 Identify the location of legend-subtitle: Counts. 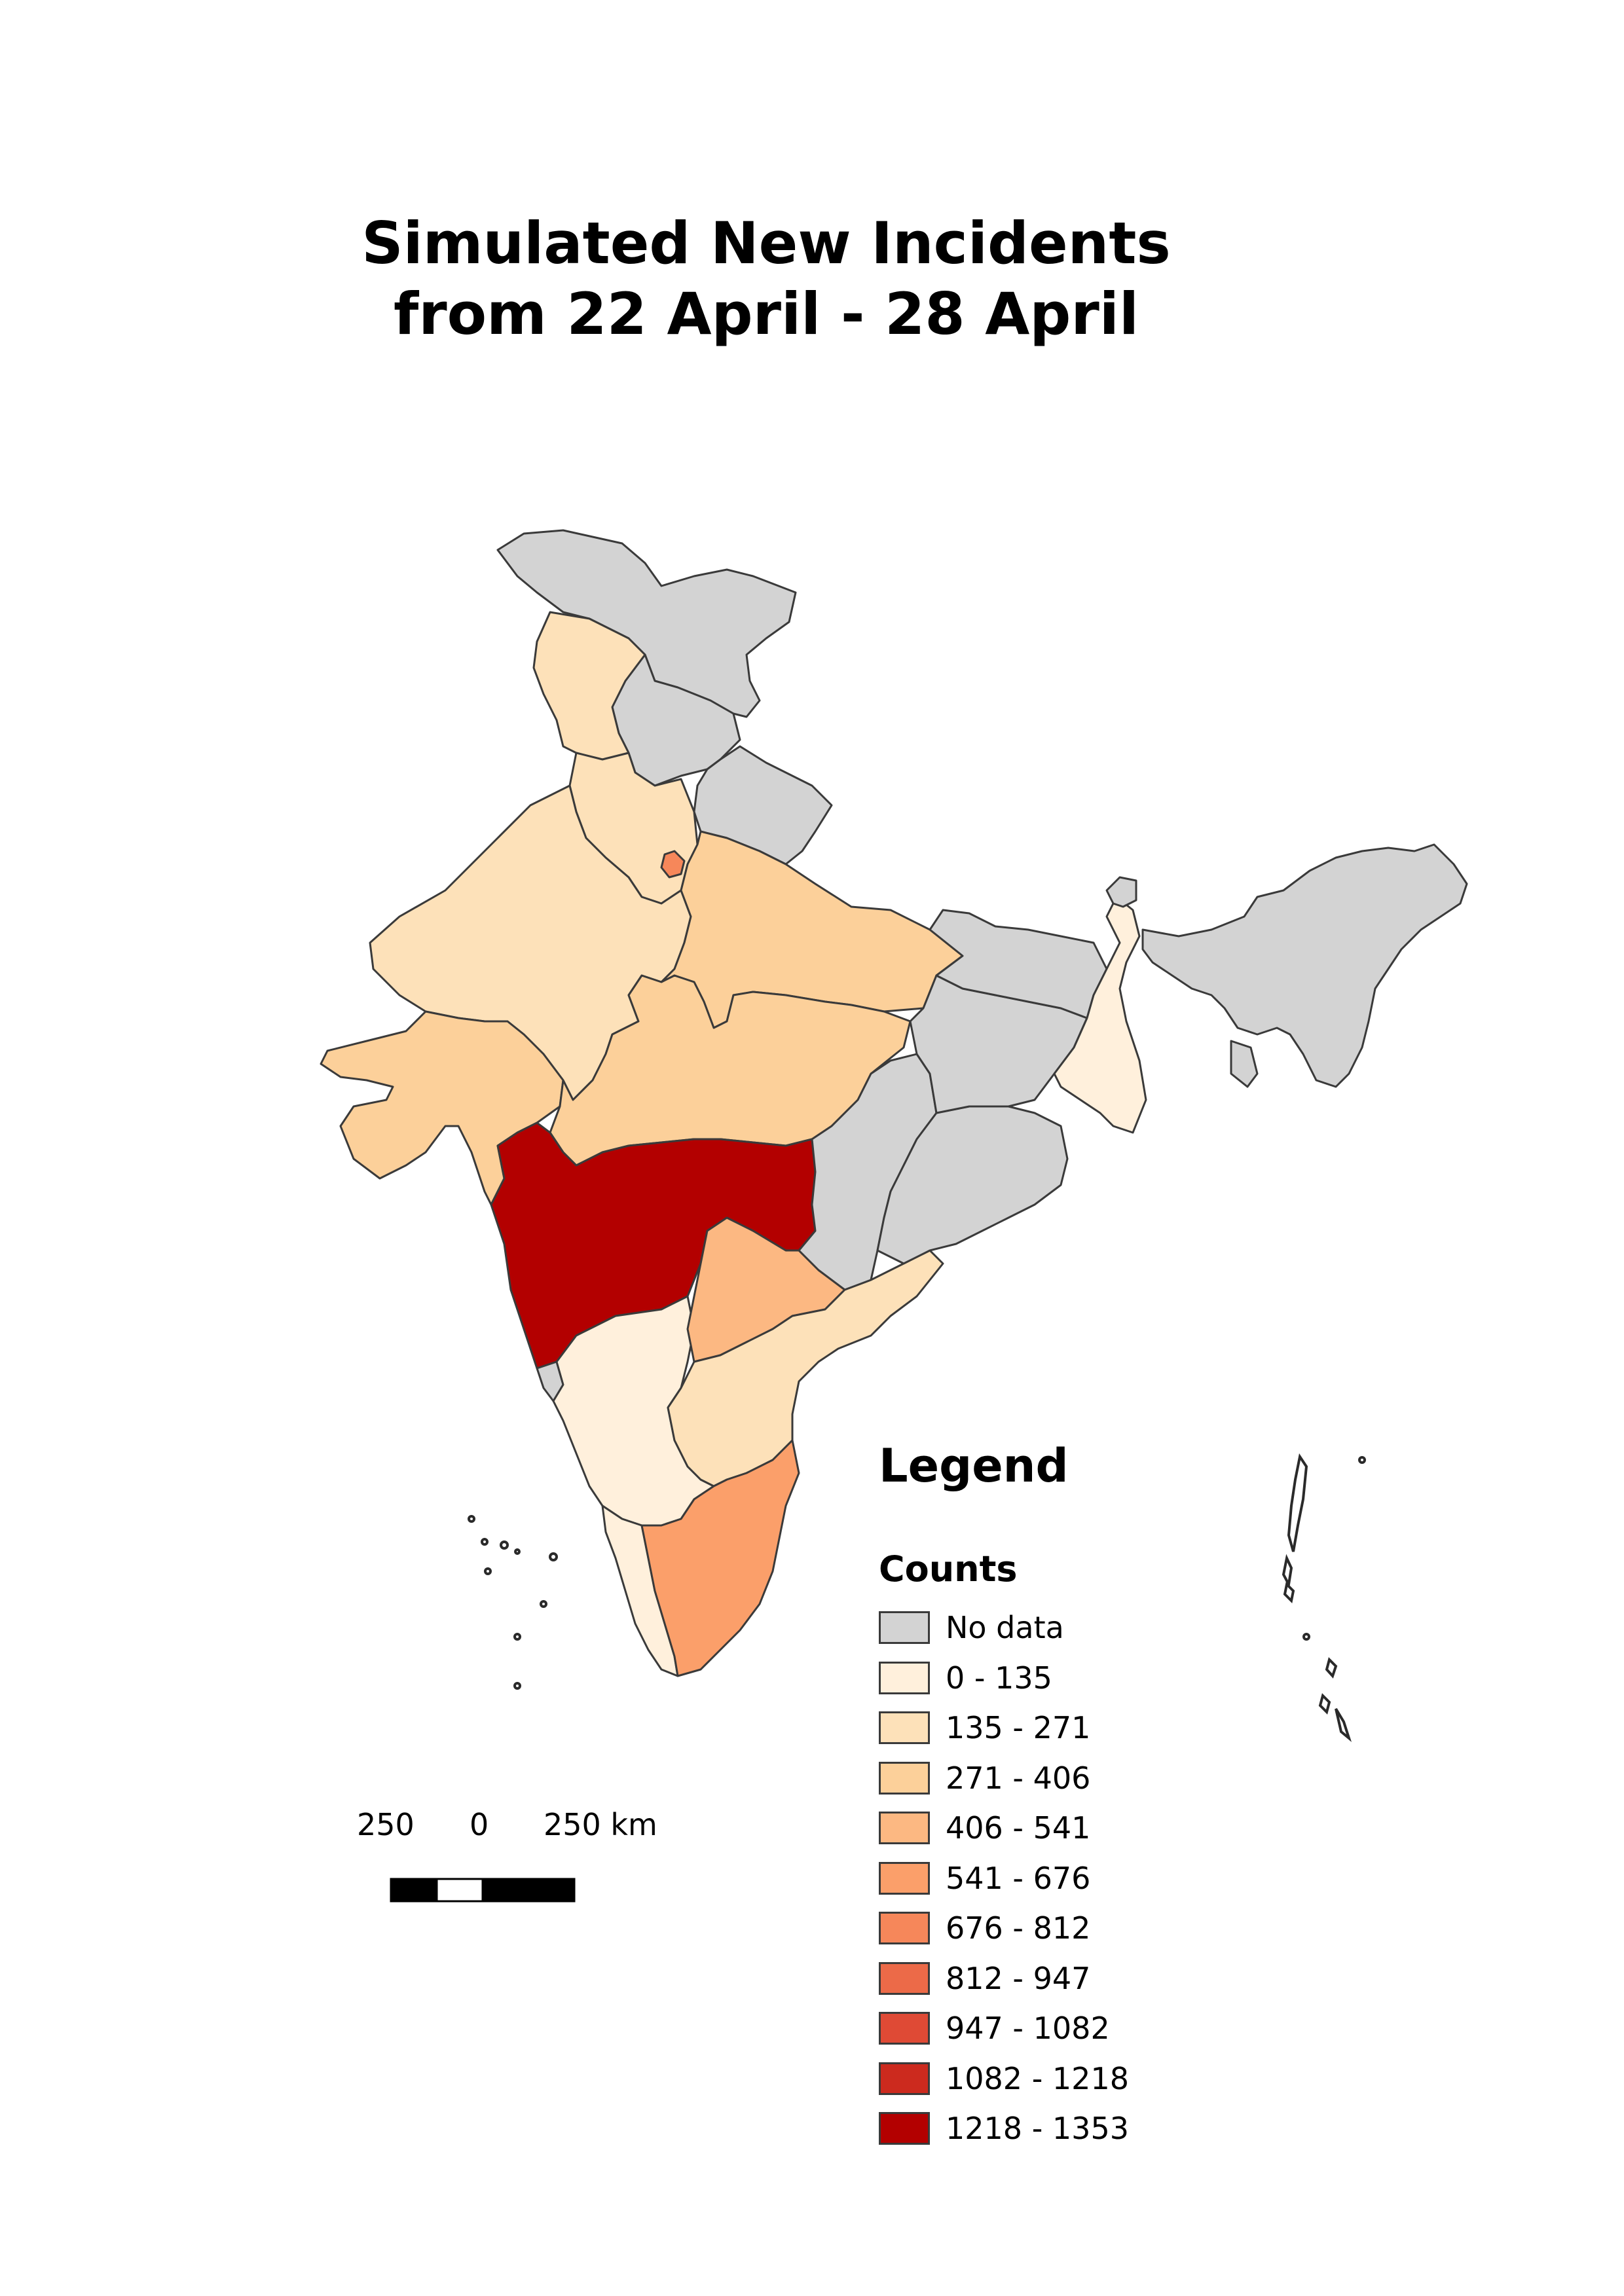
(948, 1569).